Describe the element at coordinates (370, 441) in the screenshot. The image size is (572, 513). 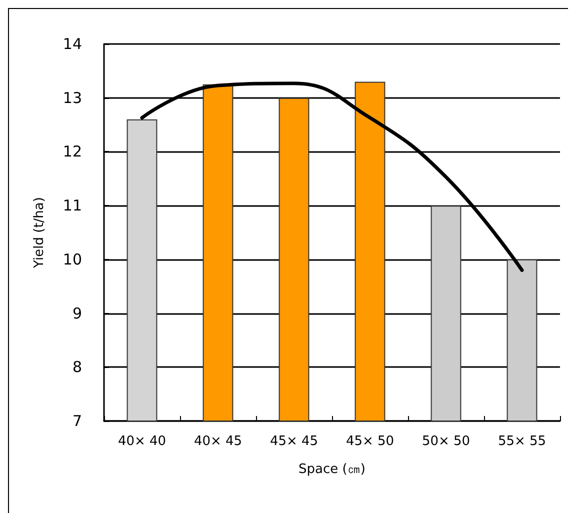
I see `x-tick-label: 45× 50` at that location.